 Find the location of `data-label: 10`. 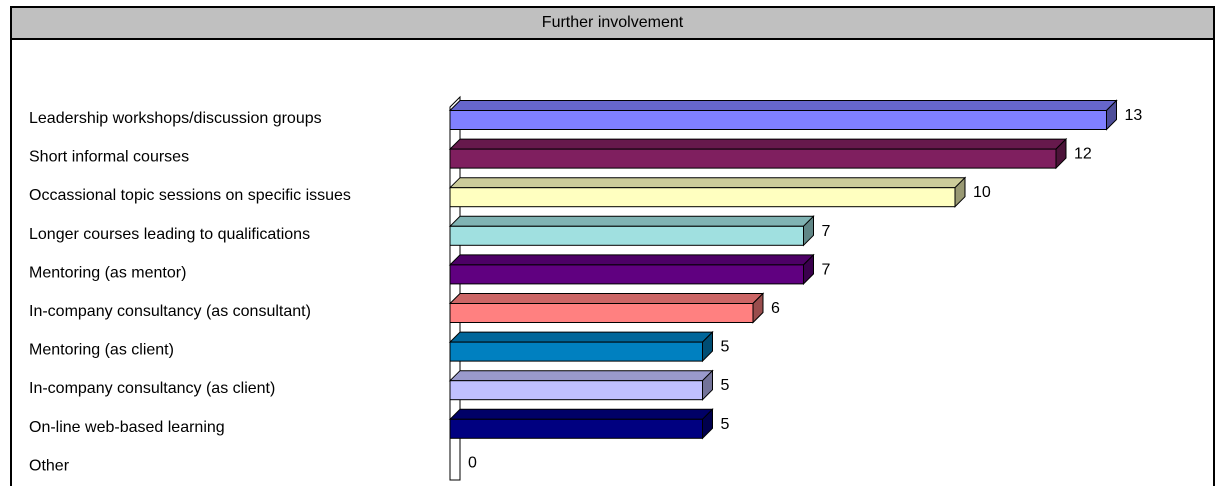

data-label: 10 is located at coordinates (982, 192).